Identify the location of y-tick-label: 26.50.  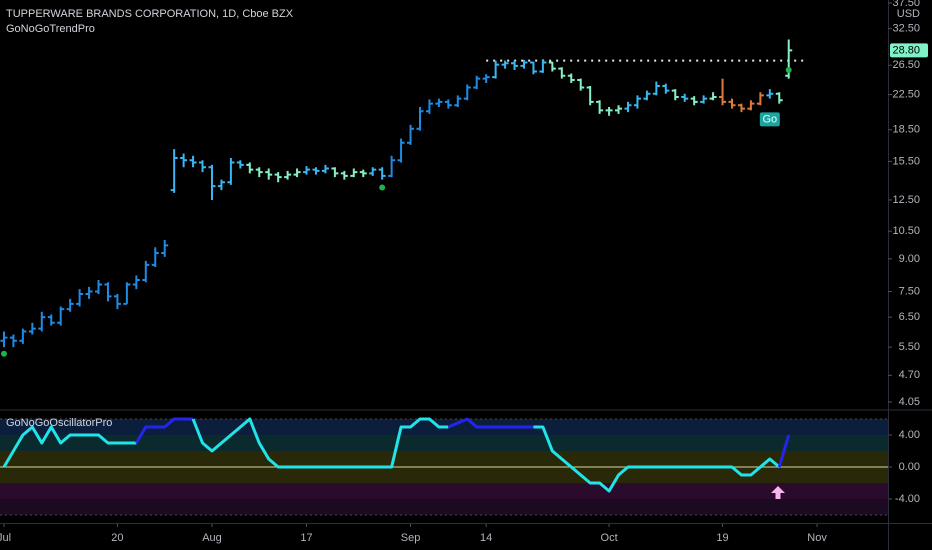
(906, 65).